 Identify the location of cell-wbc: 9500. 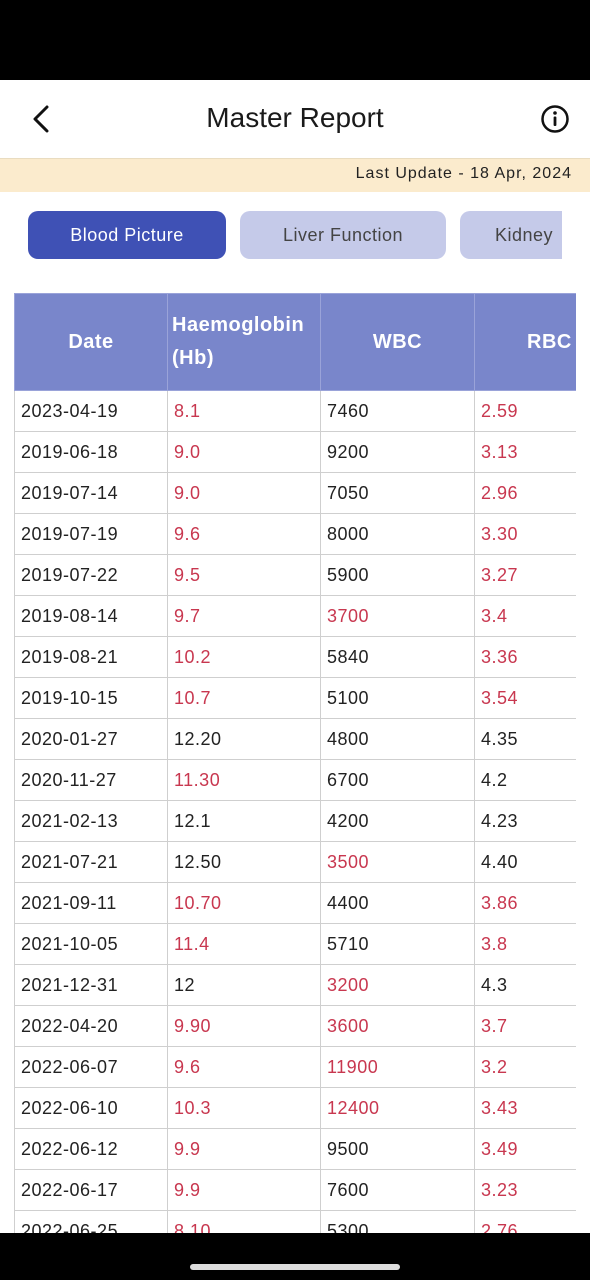
(397, 1149).